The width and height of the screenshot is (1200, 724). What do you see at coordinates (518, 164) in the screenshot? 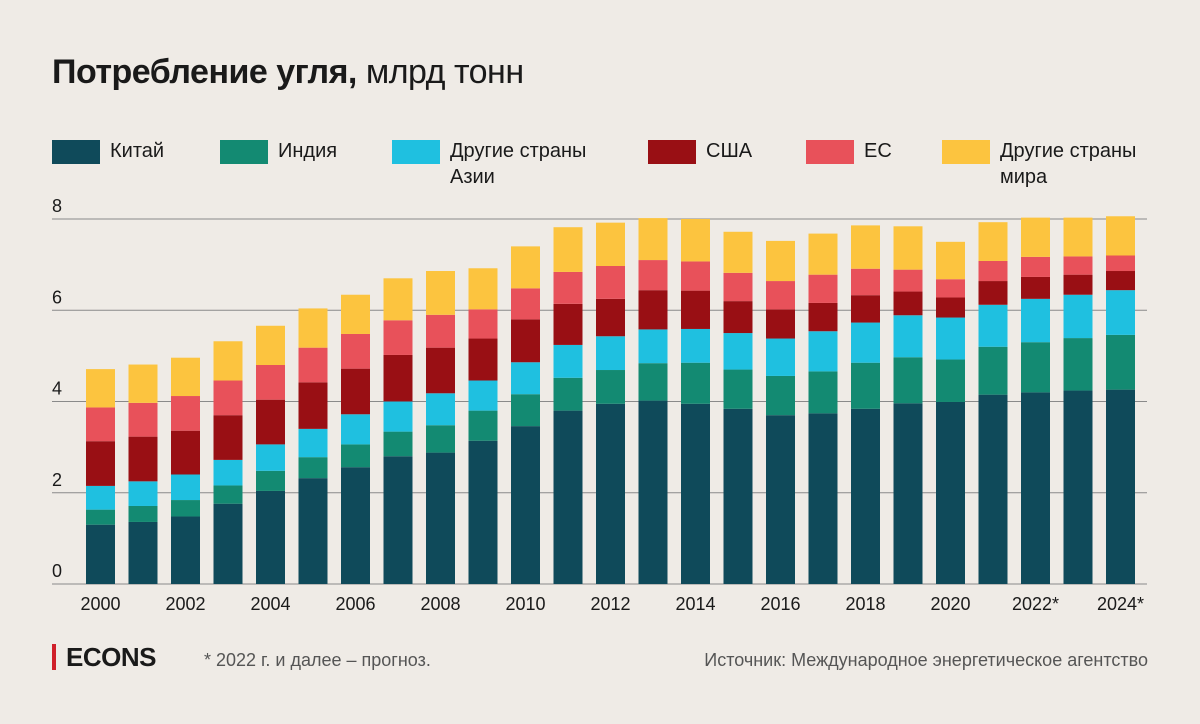
I see `legend-label-other-asia: Другие страны Азии` at bounding box center [518, 164].